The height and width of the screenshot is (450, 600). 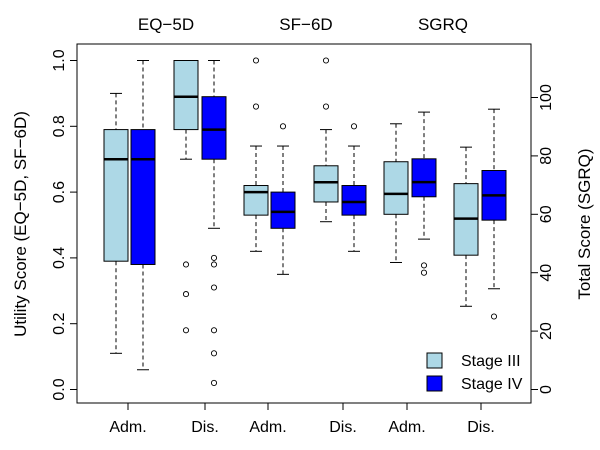 What do you see at coordinates (59, 192) in the screenshot?
I see `y-tick-label-left: 0.6` at bounding box center [59, 192].